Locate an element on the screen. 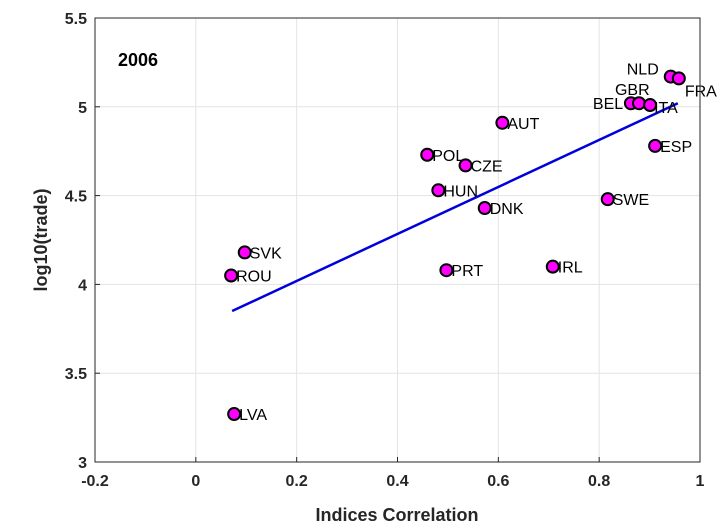  point-label: IRL is located at coordinates (570, 268).